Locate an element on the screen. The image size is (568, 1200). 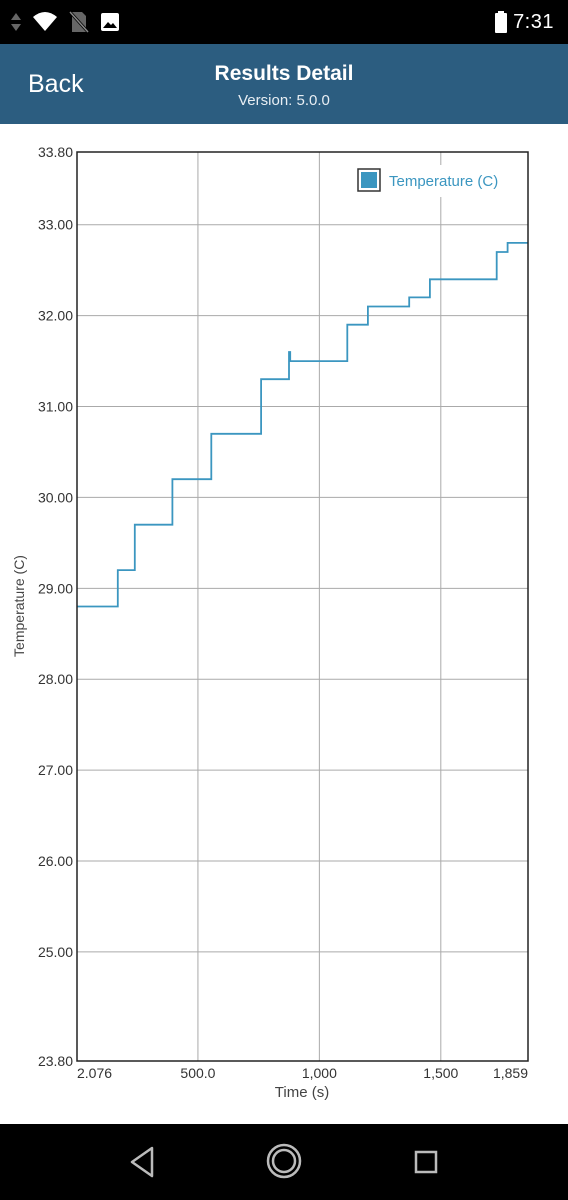
x-tick-labels: 2.076 500.0 1,000 1,500 1,859 is located at coordinates (302, 1073).